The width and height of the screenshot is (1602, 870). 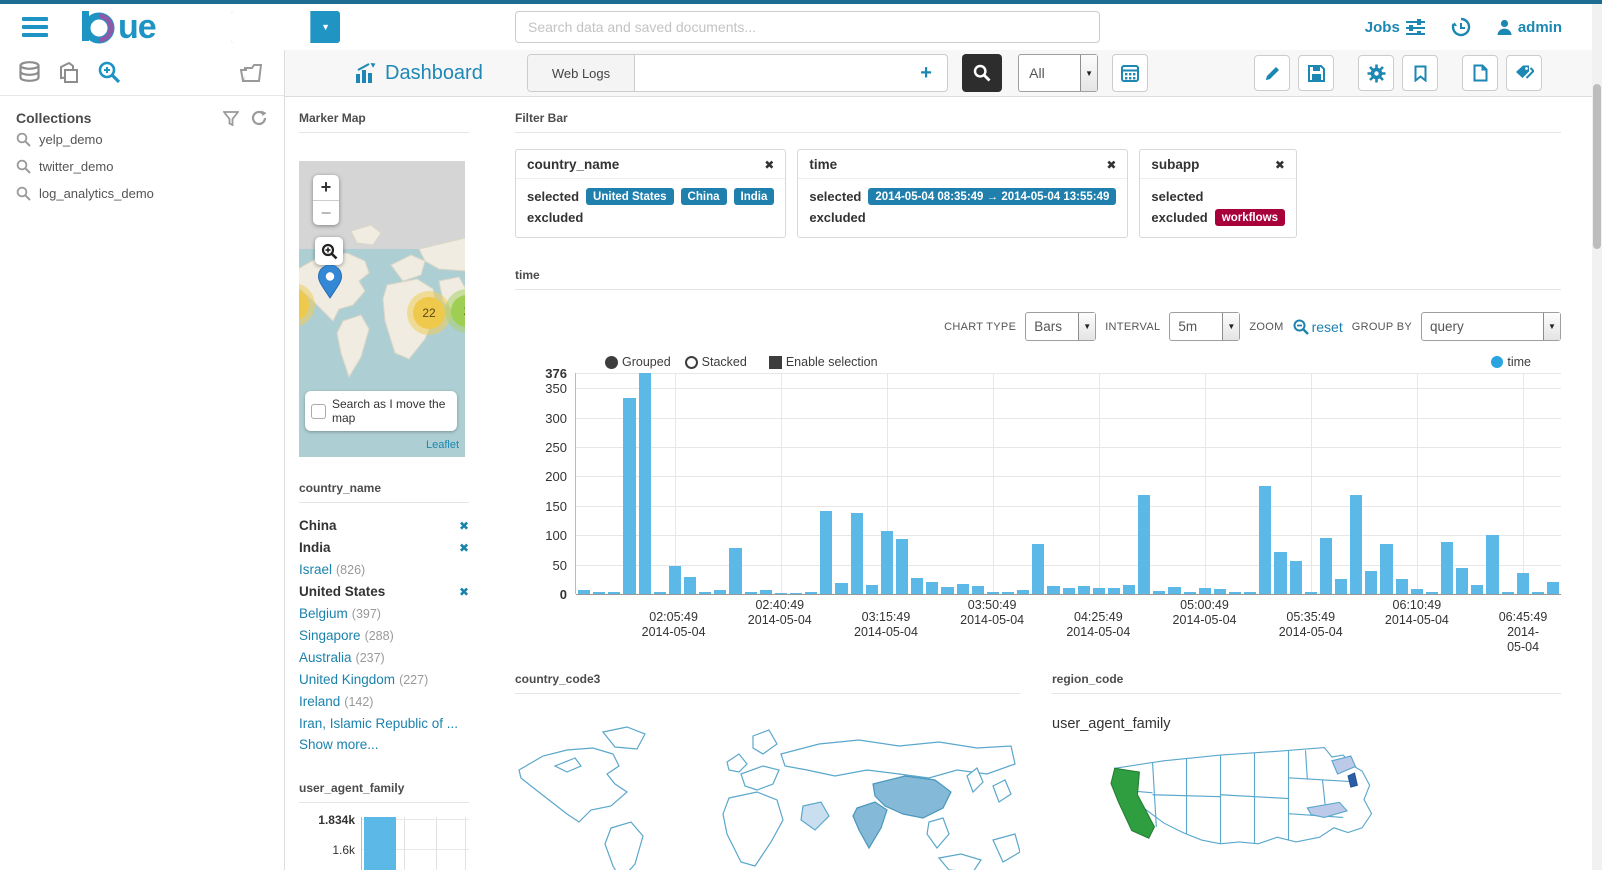 What do you see at coordinates (1395, 27) in the screenshot?
I see `jobs-link: Jobs` at bounding box center [1395, 27].